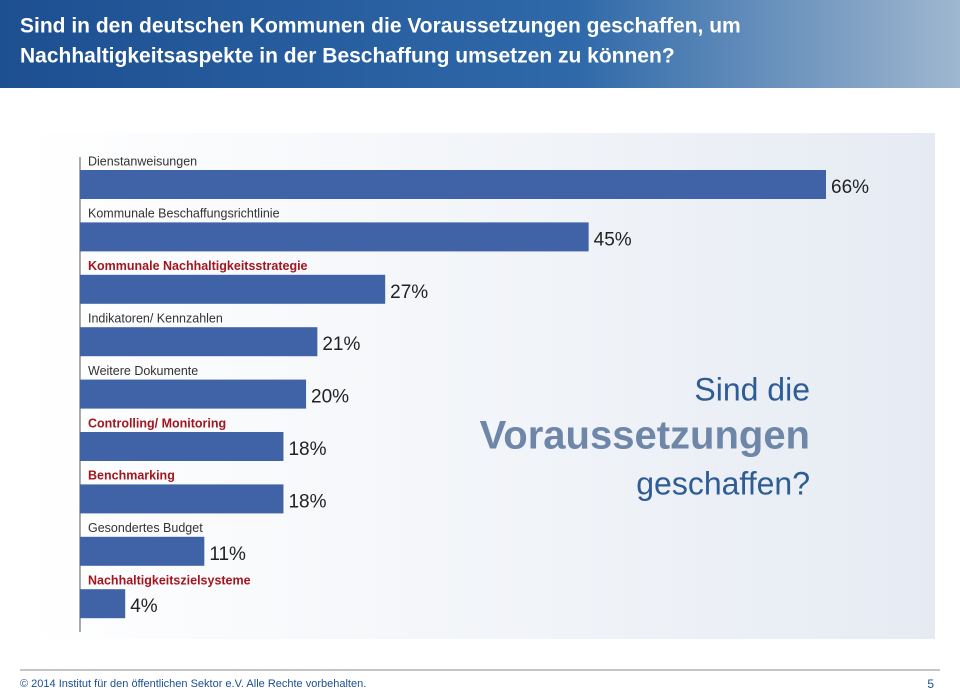 Image resolution: width=960 pixels, height=692 pixels. What do you see at coordinates (131, 476) in the screenshot?
I see `category-label: Benchmarking` at bounding box center [131, 476].